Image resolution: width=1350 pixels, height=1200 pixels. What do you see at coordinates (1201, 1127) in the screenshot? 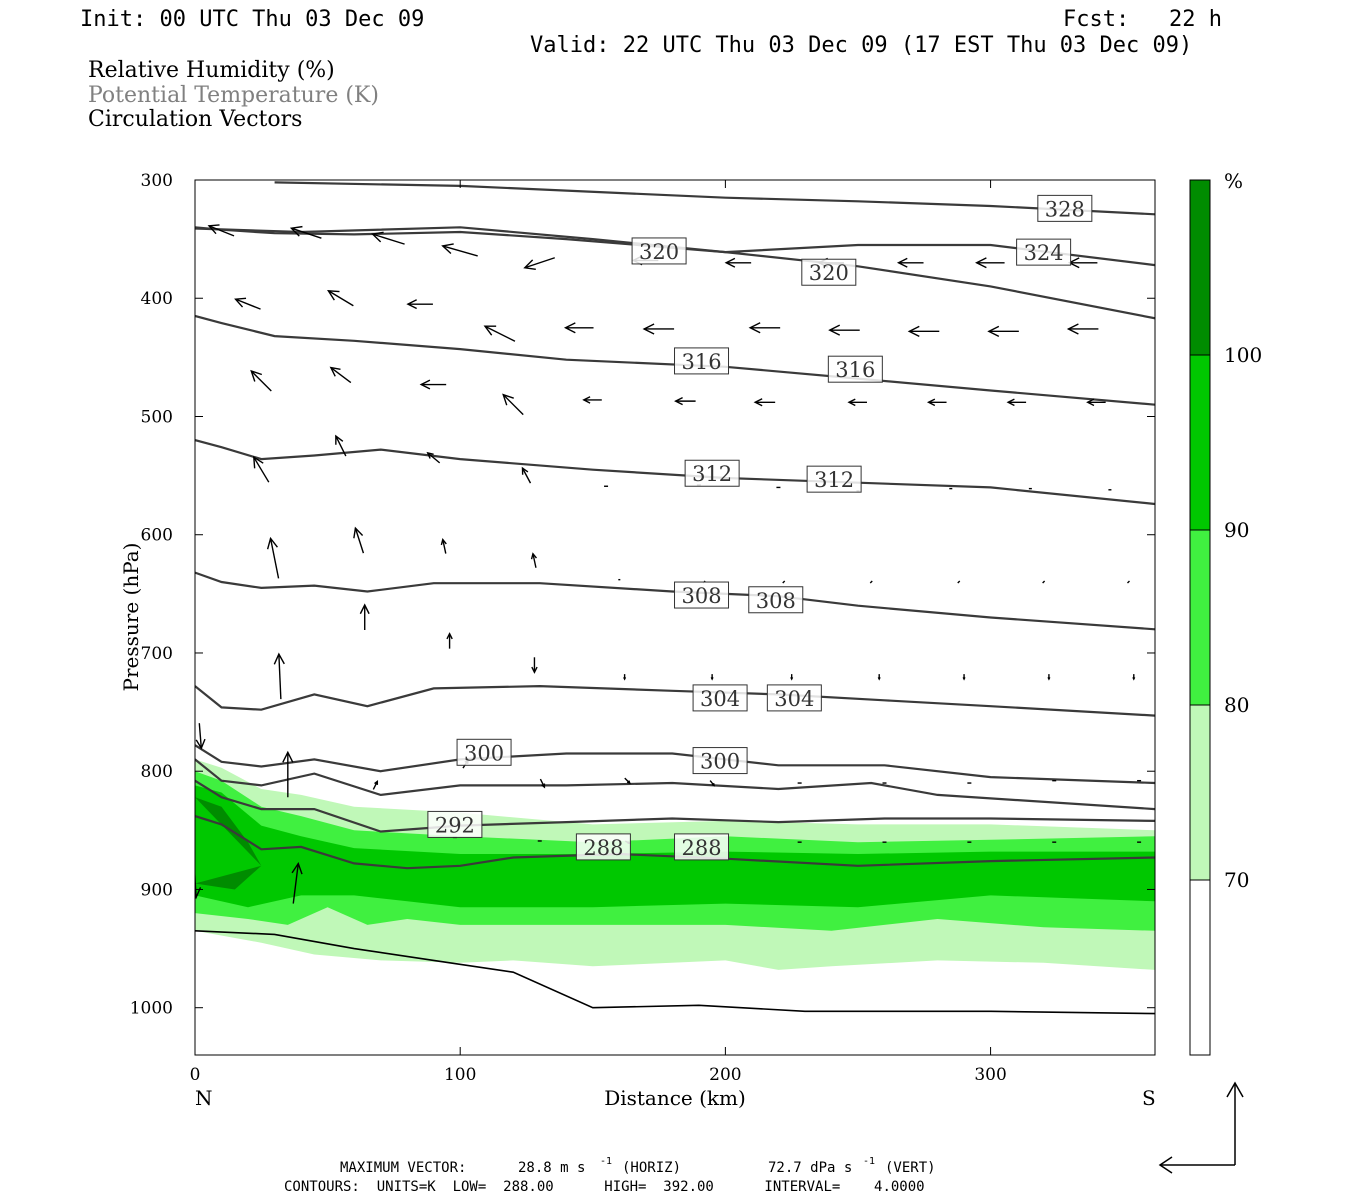
I see `reference-vector-icon` at bounding box center [1201, 1127].